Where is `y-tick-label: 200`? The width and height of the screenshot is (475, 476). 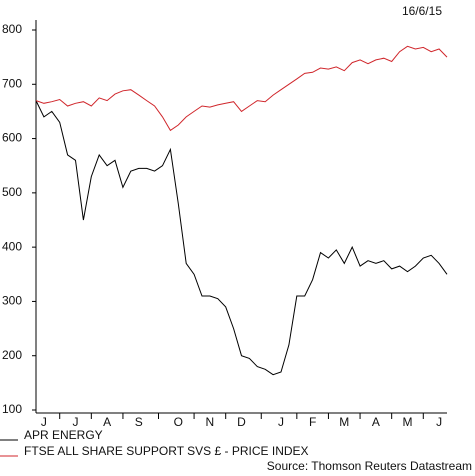 y-tick-label: 200 is located at coordinates (12, 355).